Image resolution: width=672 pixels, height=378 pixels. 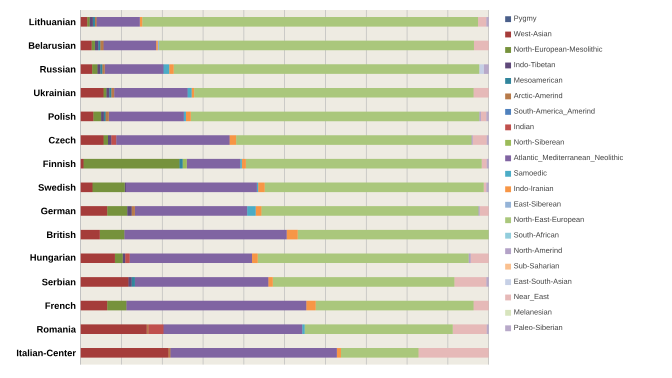 I want to click on y-tick-label: Polish, so click(x=62, y=116).